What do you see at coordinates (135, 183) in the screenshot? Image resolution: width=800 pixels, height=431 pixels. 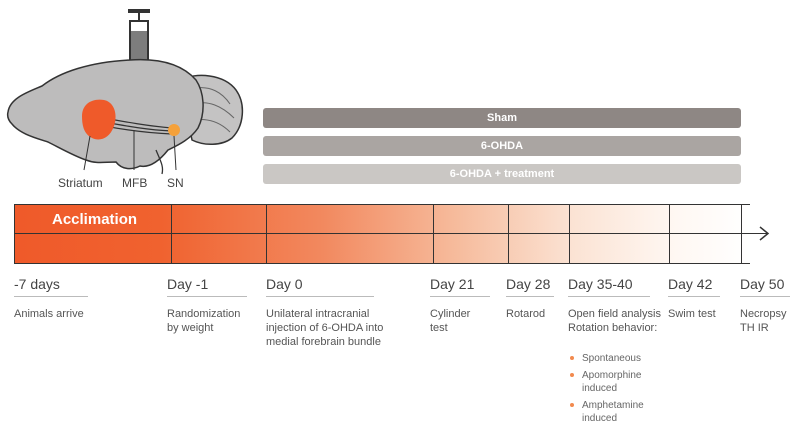 I see `mfb-label: MFB` at bounding box center [135, 183].